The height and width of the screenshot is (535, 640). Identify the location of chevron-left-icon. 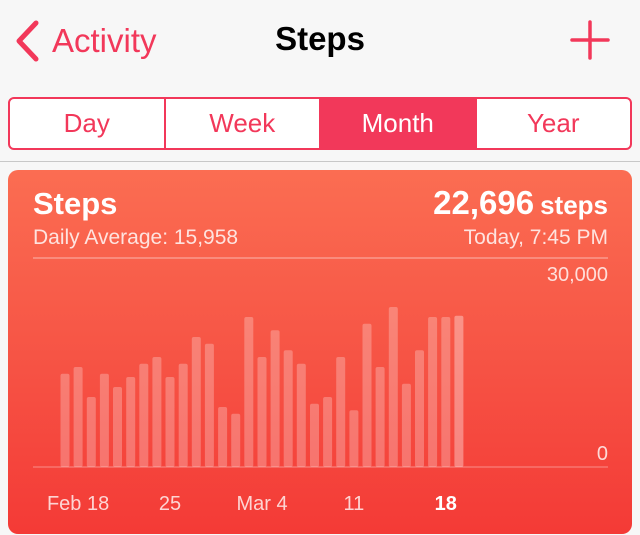
(27, 41).